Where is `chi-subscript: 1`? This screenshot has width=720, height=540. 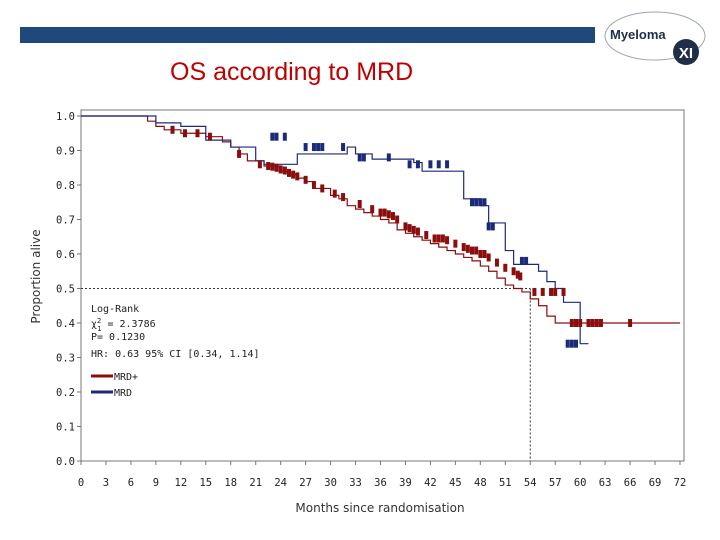 chi-subscript: 1 is located at coordinates (99, 329).